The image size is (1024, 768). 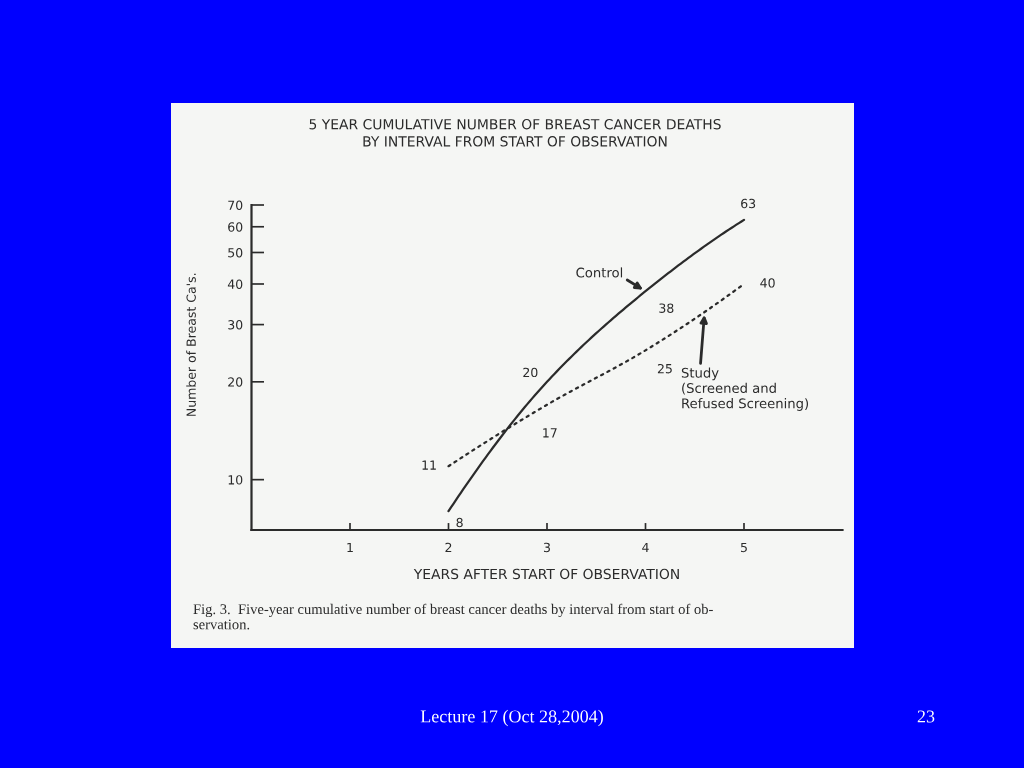 What do you see at coordinates (530, 372) in the screenshot?
I see `data-label: 20` at bounding box center [530, 372].